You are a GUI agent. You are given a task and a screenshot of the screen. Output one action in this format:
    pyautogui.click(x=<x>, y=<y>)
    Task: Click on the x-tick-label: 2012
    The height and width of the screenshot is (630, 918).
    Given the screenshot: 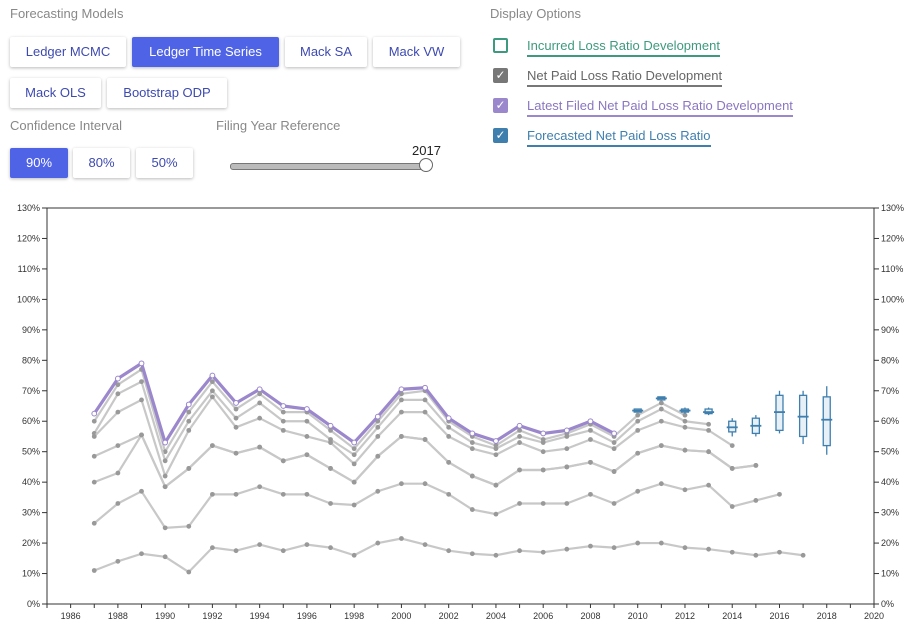 What is the action you would take?
    pyautogui.click(x=685, y=616)
    